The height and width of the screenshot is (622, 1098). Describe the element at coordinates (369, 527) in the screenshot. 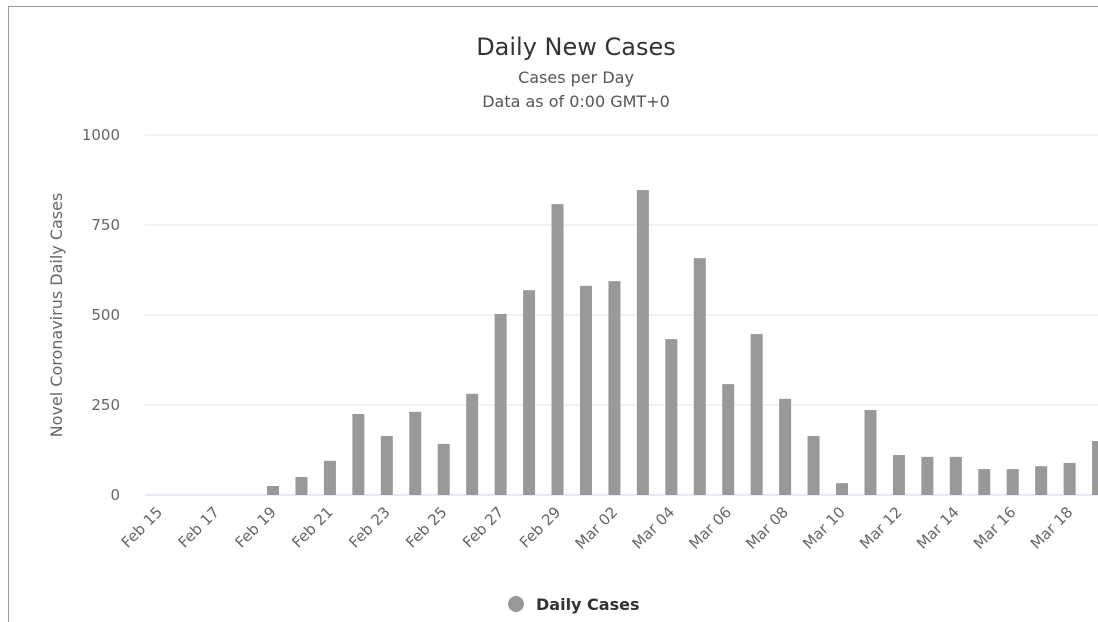

I see `x-tick-label: Feb 23` at that location.